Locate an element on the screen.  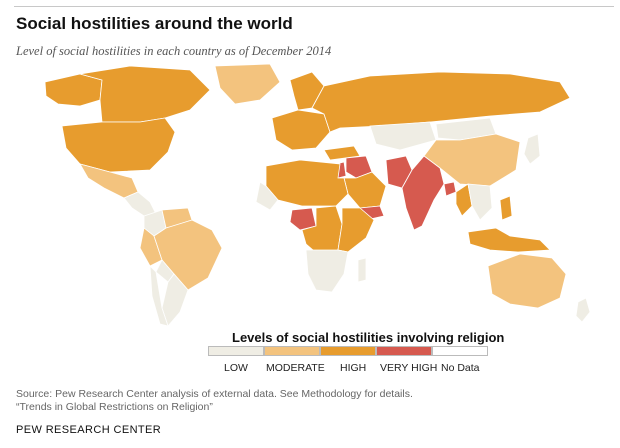
region-western-europe is located at coordinates (301, 130).